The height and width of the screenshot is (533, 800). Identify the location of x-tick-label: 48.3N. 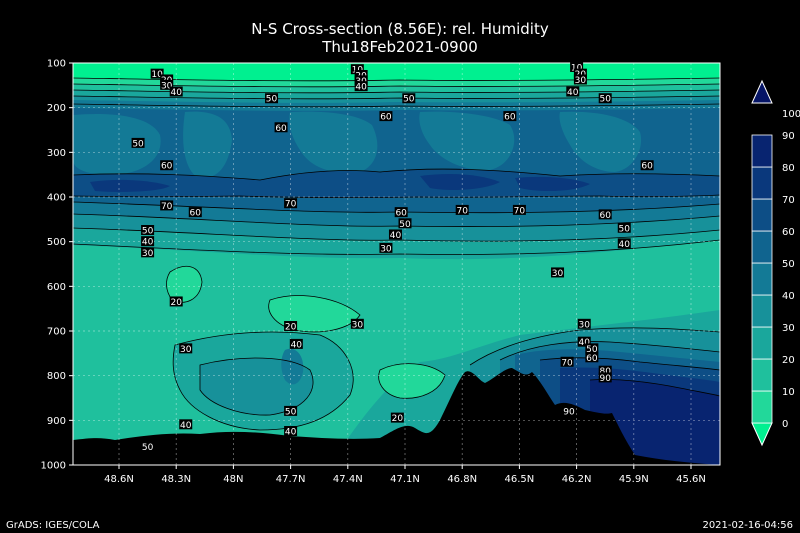
(176, 479).